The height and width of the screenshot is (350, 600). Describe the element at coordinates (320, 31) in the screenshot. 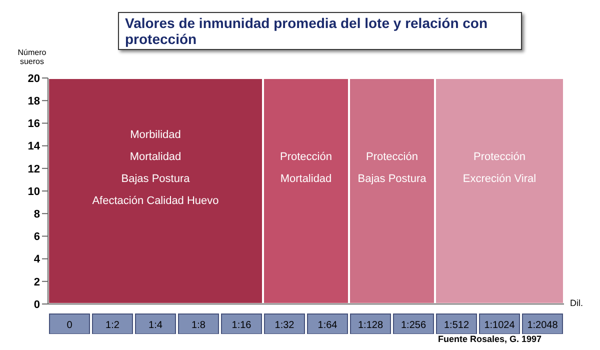

I see `chart-title: Valores de inmunidad promedia del lote y relación con protección` at that location.